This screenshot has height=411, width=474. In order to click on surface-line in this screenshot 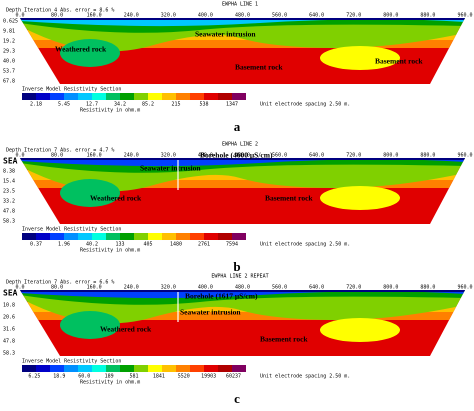, I will do `click(242, 291)`.